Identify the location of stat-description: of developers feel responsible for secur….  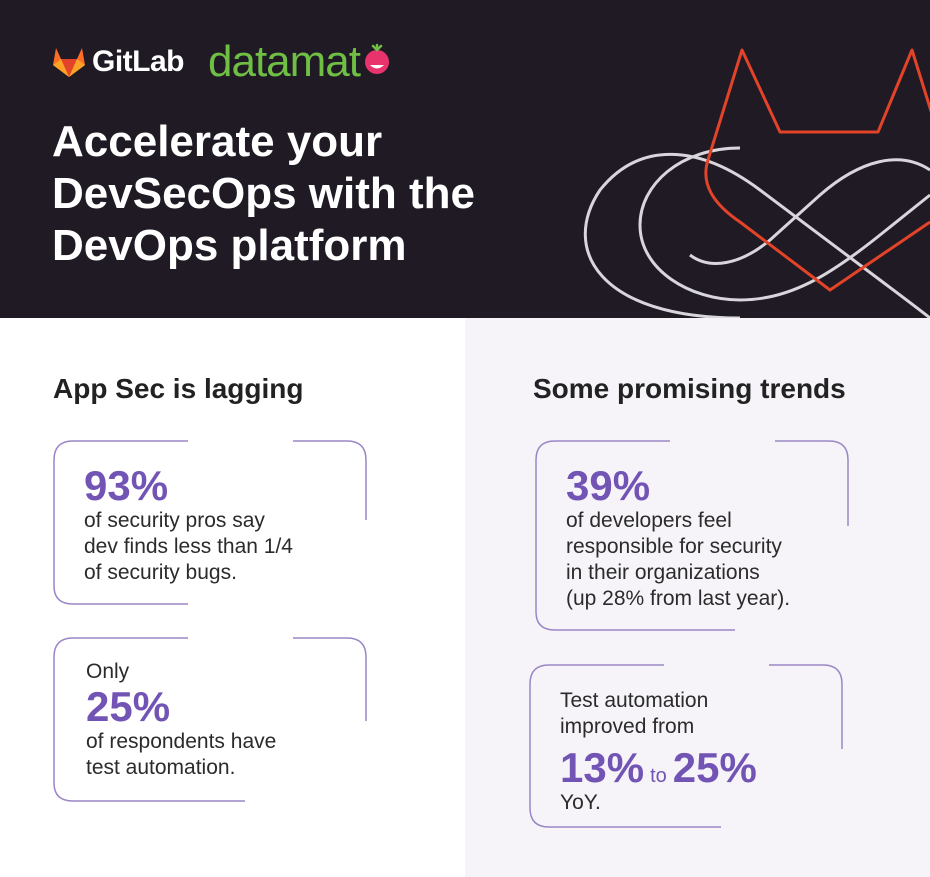
(678, 559).